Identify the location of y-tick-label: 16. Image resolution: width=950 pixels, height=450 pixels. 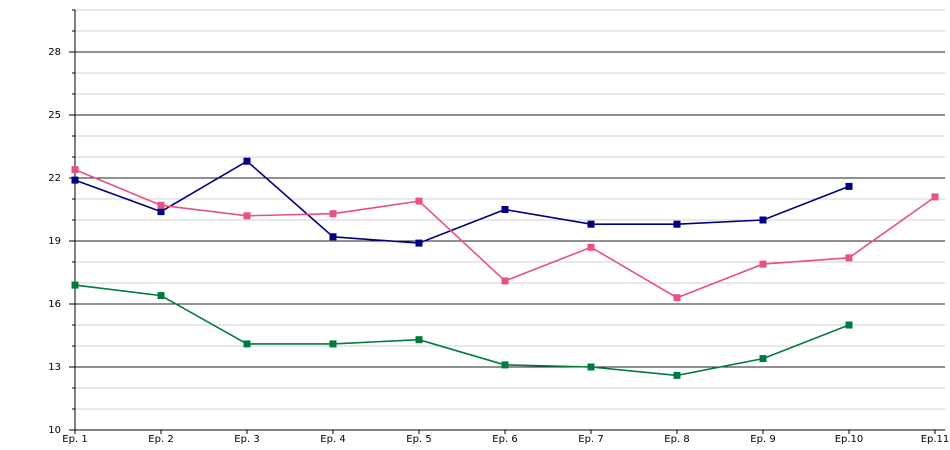
(54, 304).